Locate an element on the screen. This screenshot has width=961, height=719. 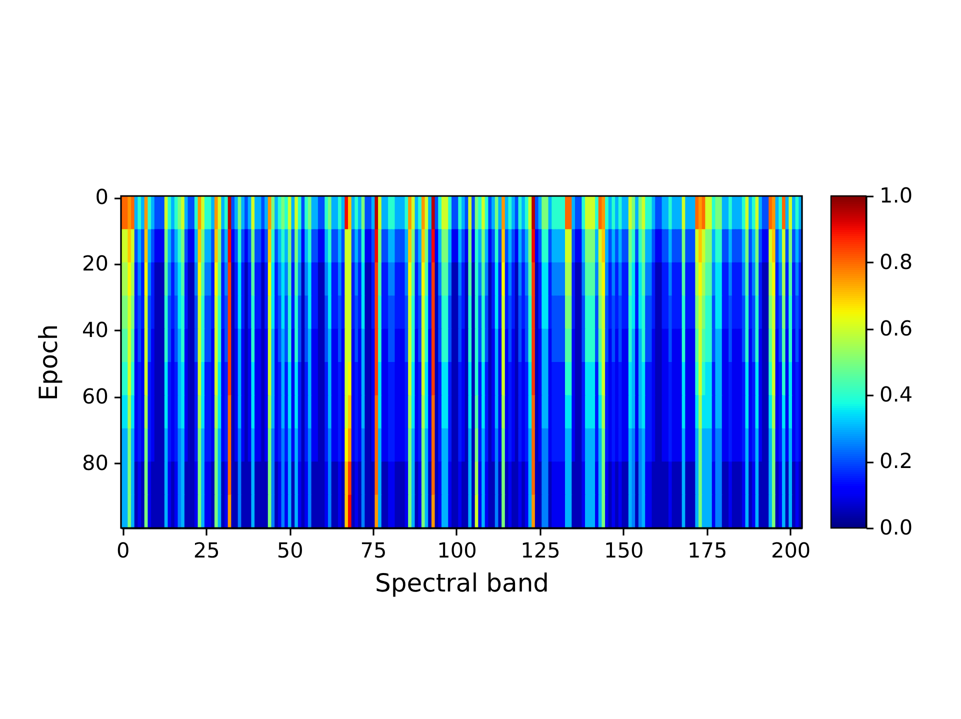
y-tick-label: 60 is located at coordinates (95, 396).